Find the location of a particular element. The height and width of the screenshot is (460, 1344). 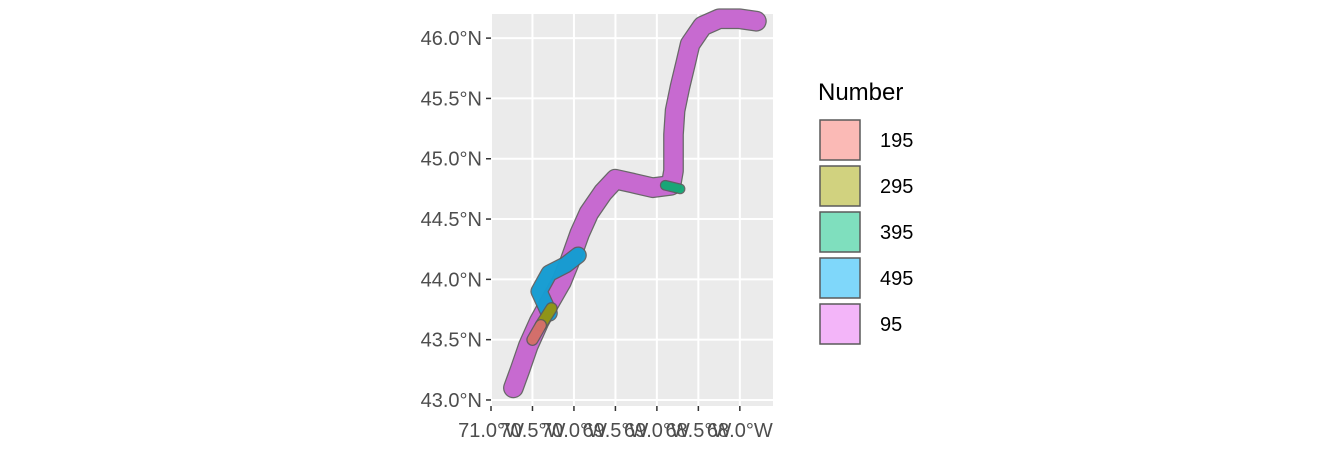

legend-label: 395 is located at coordinates (896, 233).